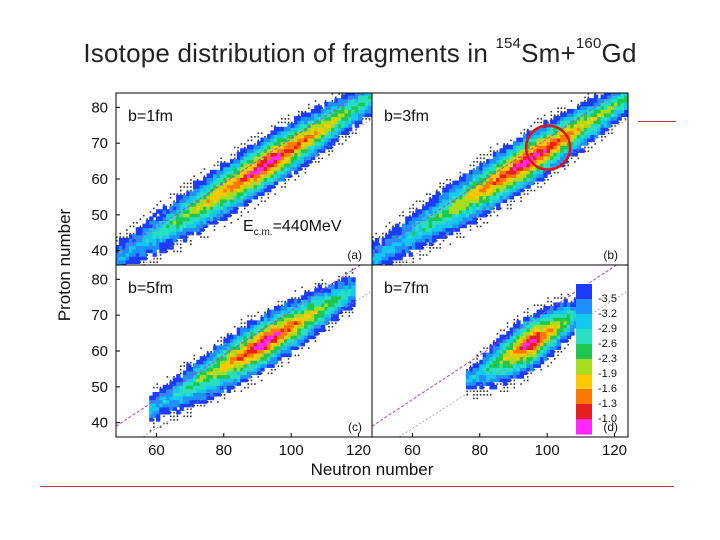 This screenshot has width=720, height=540. What do you see at coordinates (607, 359) in the screenshot?
I see `colorbar-label: -2.3` at bounding box center [607, 359].